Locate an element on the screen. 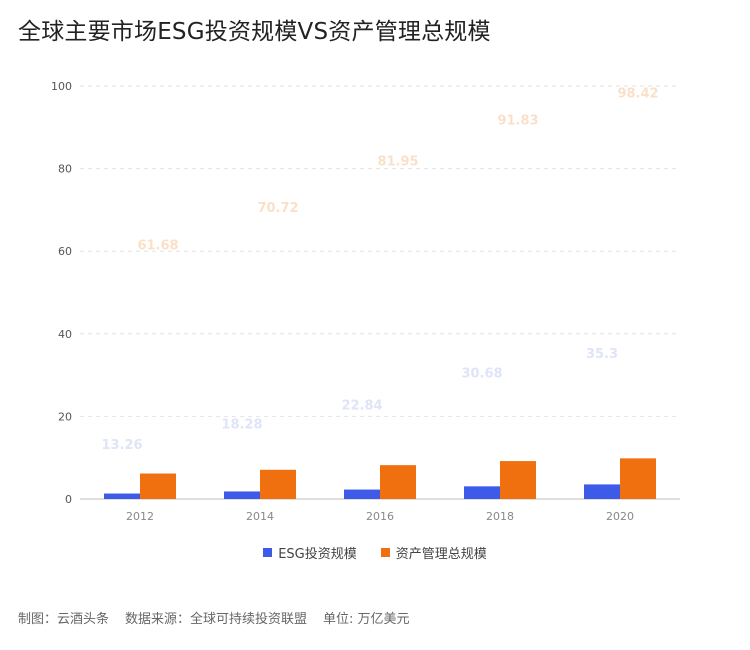 The height and width of the screenshot is (650, 750). chart-footer: 制图：云酒头条 数据来源：全球可持续投资联盟 单位: 万亿美元 is located at coordinates (214, 617).